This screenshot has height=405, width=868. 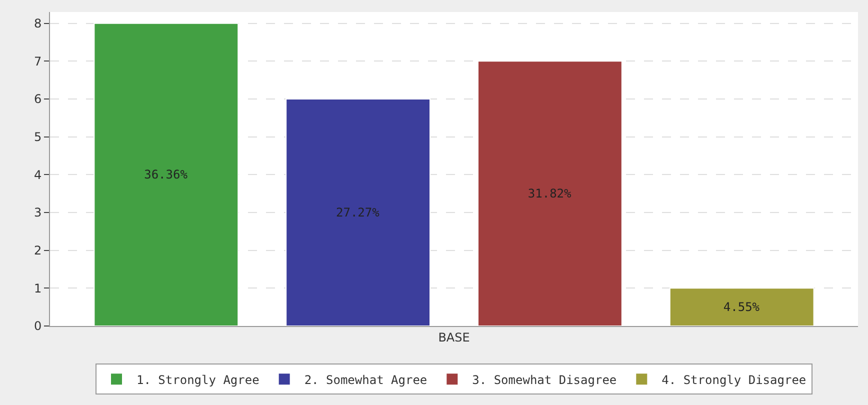 I want to click on legend-label: 4. Strongly Disagree, so click(x=734, y=379).